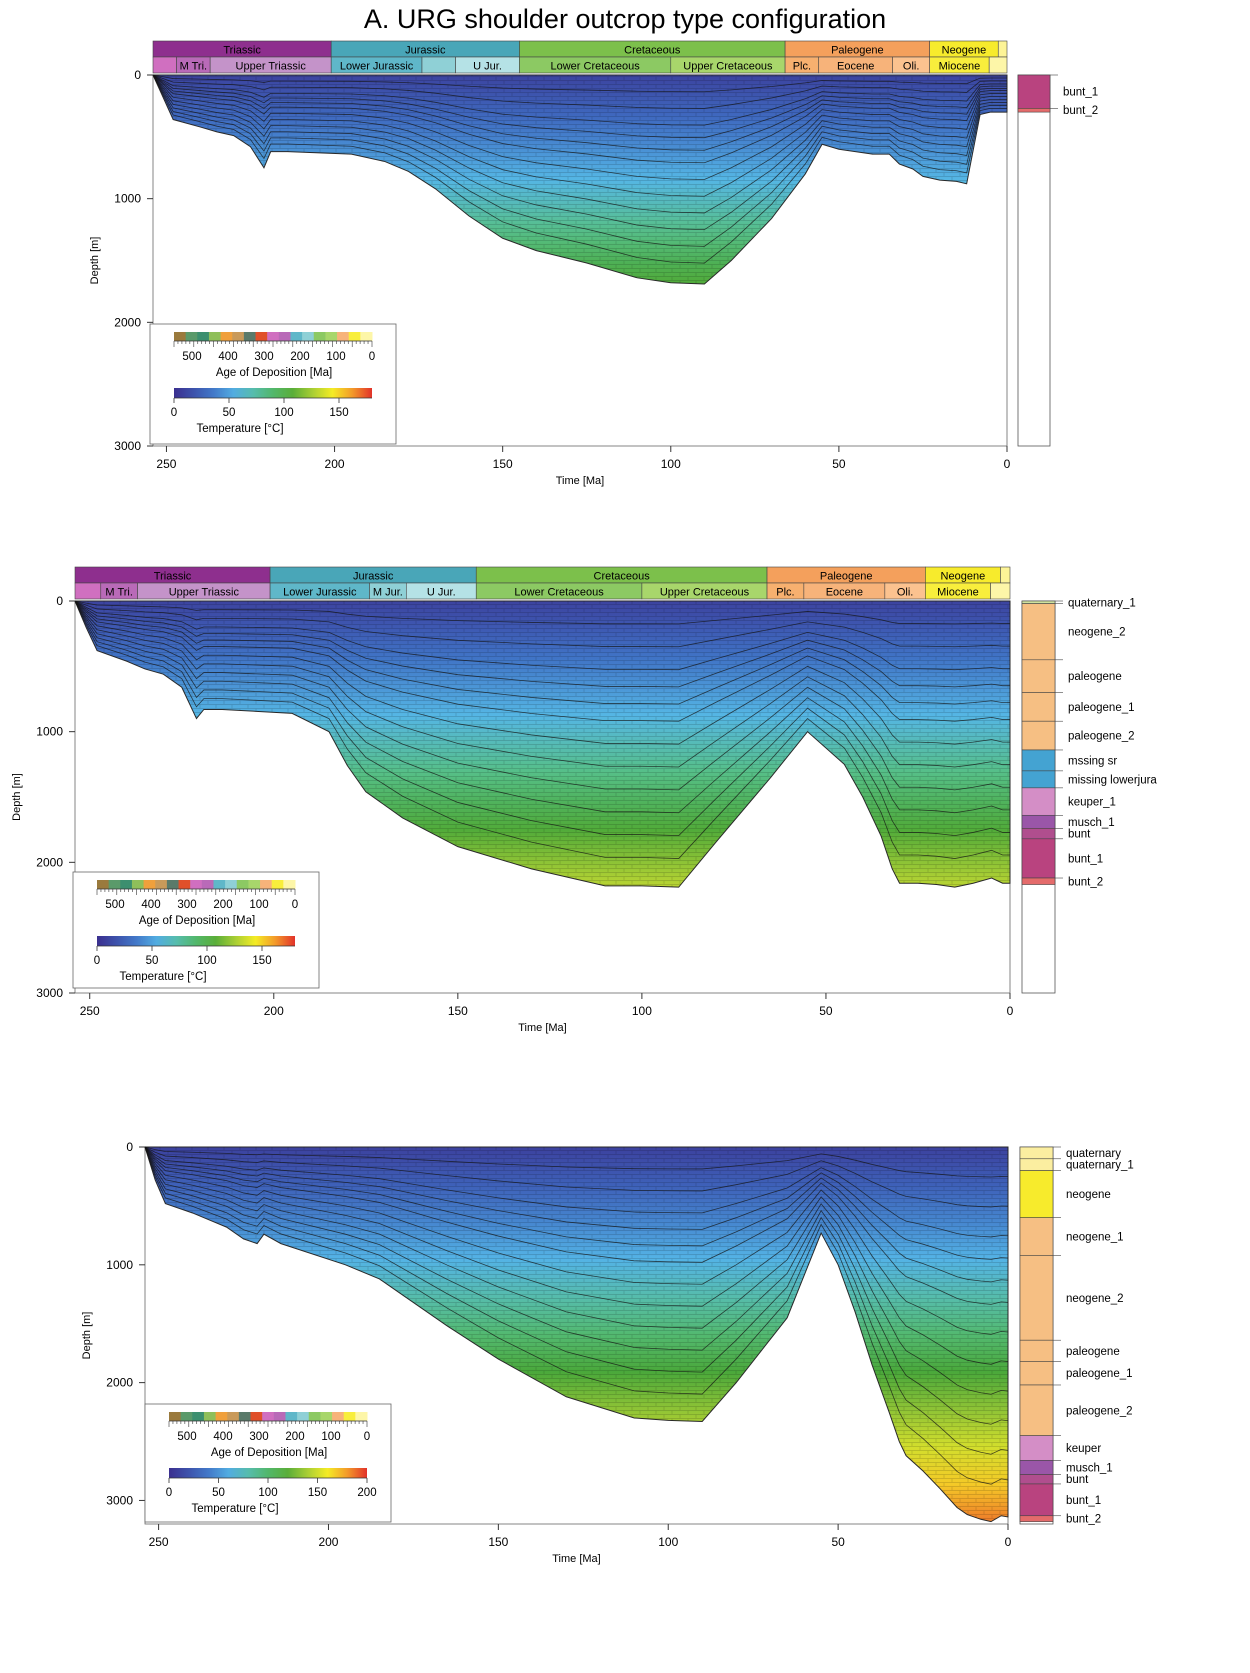  Describe the element at coordinates (1083, 1449) in the screenshot. I see `strat-unit-label: keuper` at that location.